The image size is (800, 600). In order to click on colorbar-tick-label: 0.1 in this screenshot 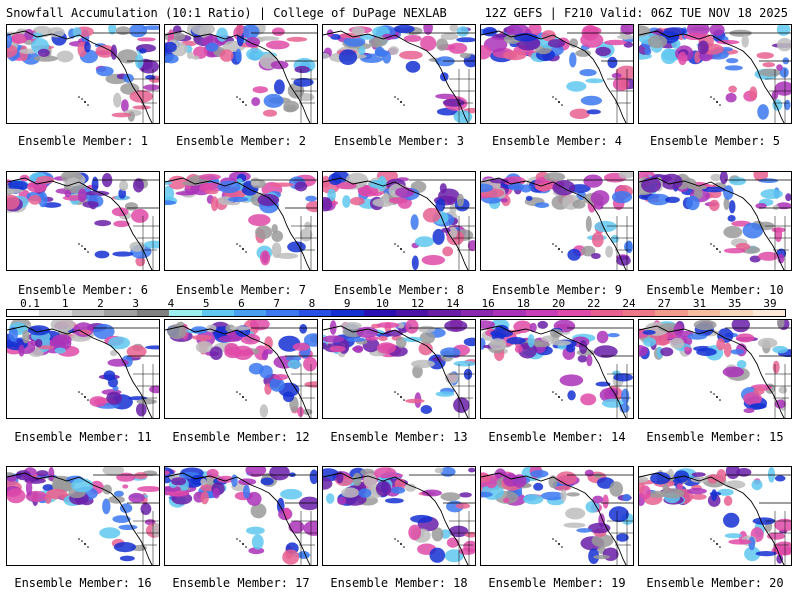, I will do `click(30, 303)`.